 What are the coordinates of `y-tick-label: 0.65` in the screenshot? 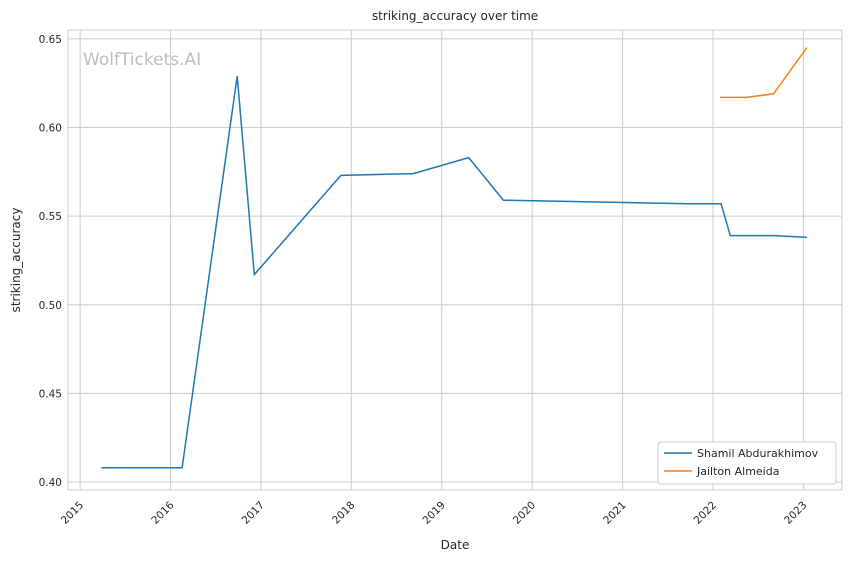 It's located at (50, 40).